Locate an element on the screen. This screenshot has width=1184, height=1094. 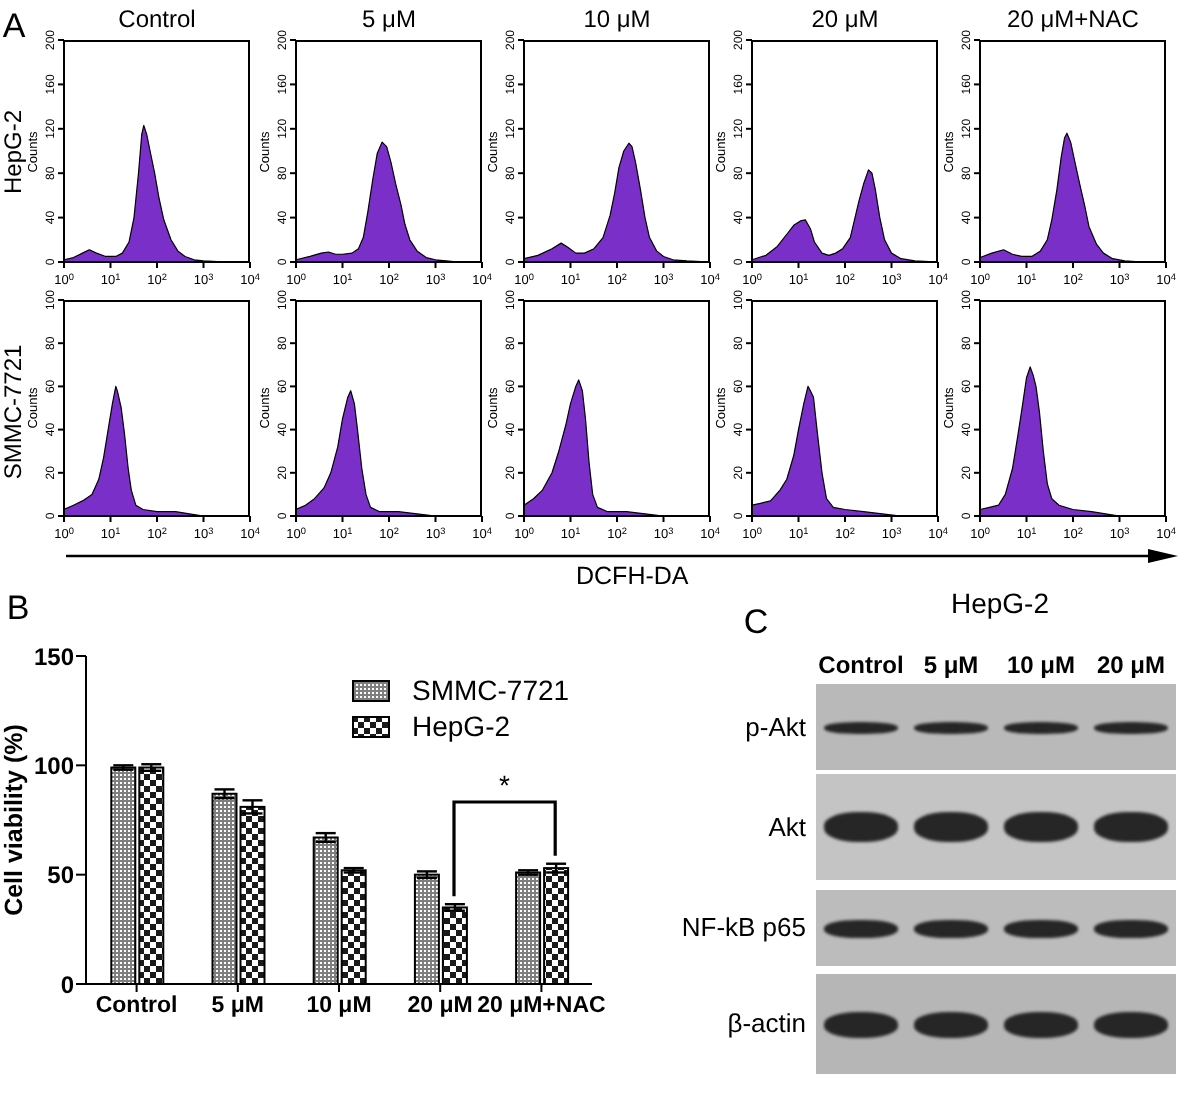
x-tick-label: 5 μM is located at coordinates (238, 1006).